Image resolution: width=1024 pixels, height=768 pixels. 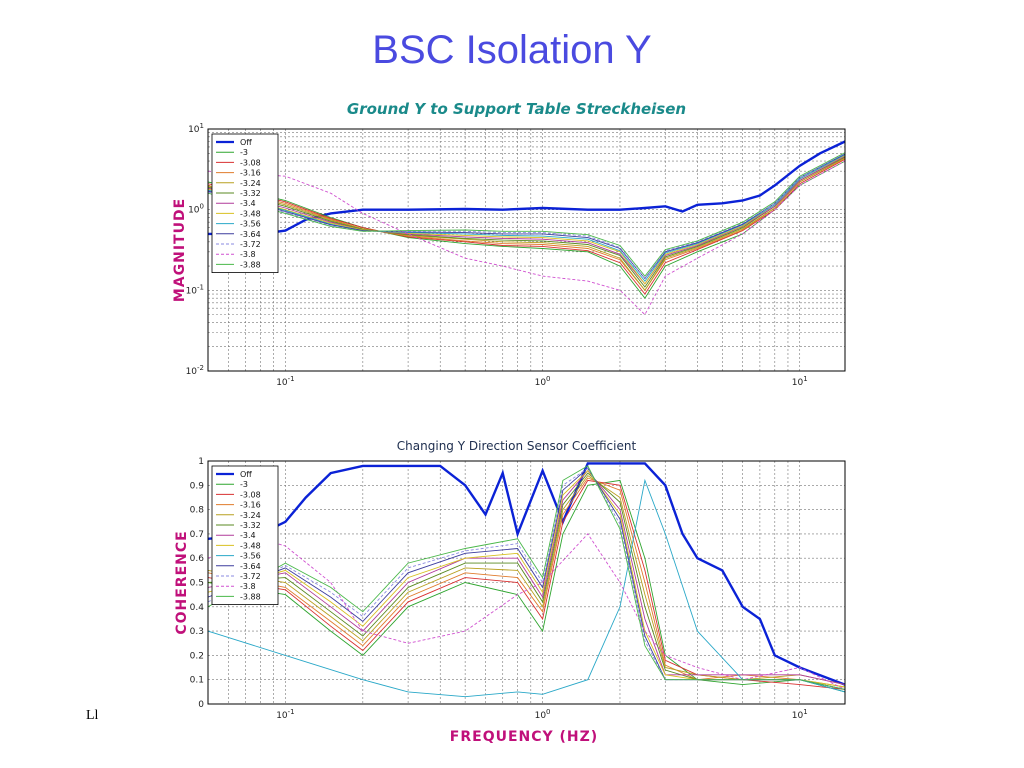 I want to click on series-group, so click(x=526, y=228).